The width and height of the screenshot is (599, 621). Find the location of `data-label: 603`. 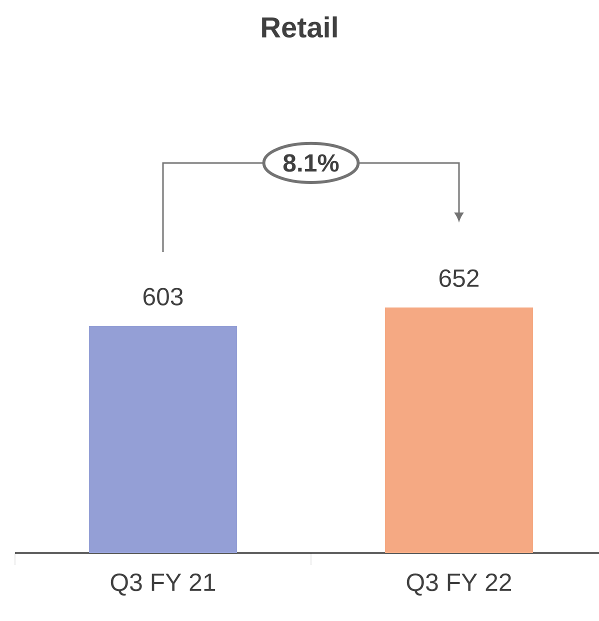

data-label: 603 is located at coordinates (163, 297).